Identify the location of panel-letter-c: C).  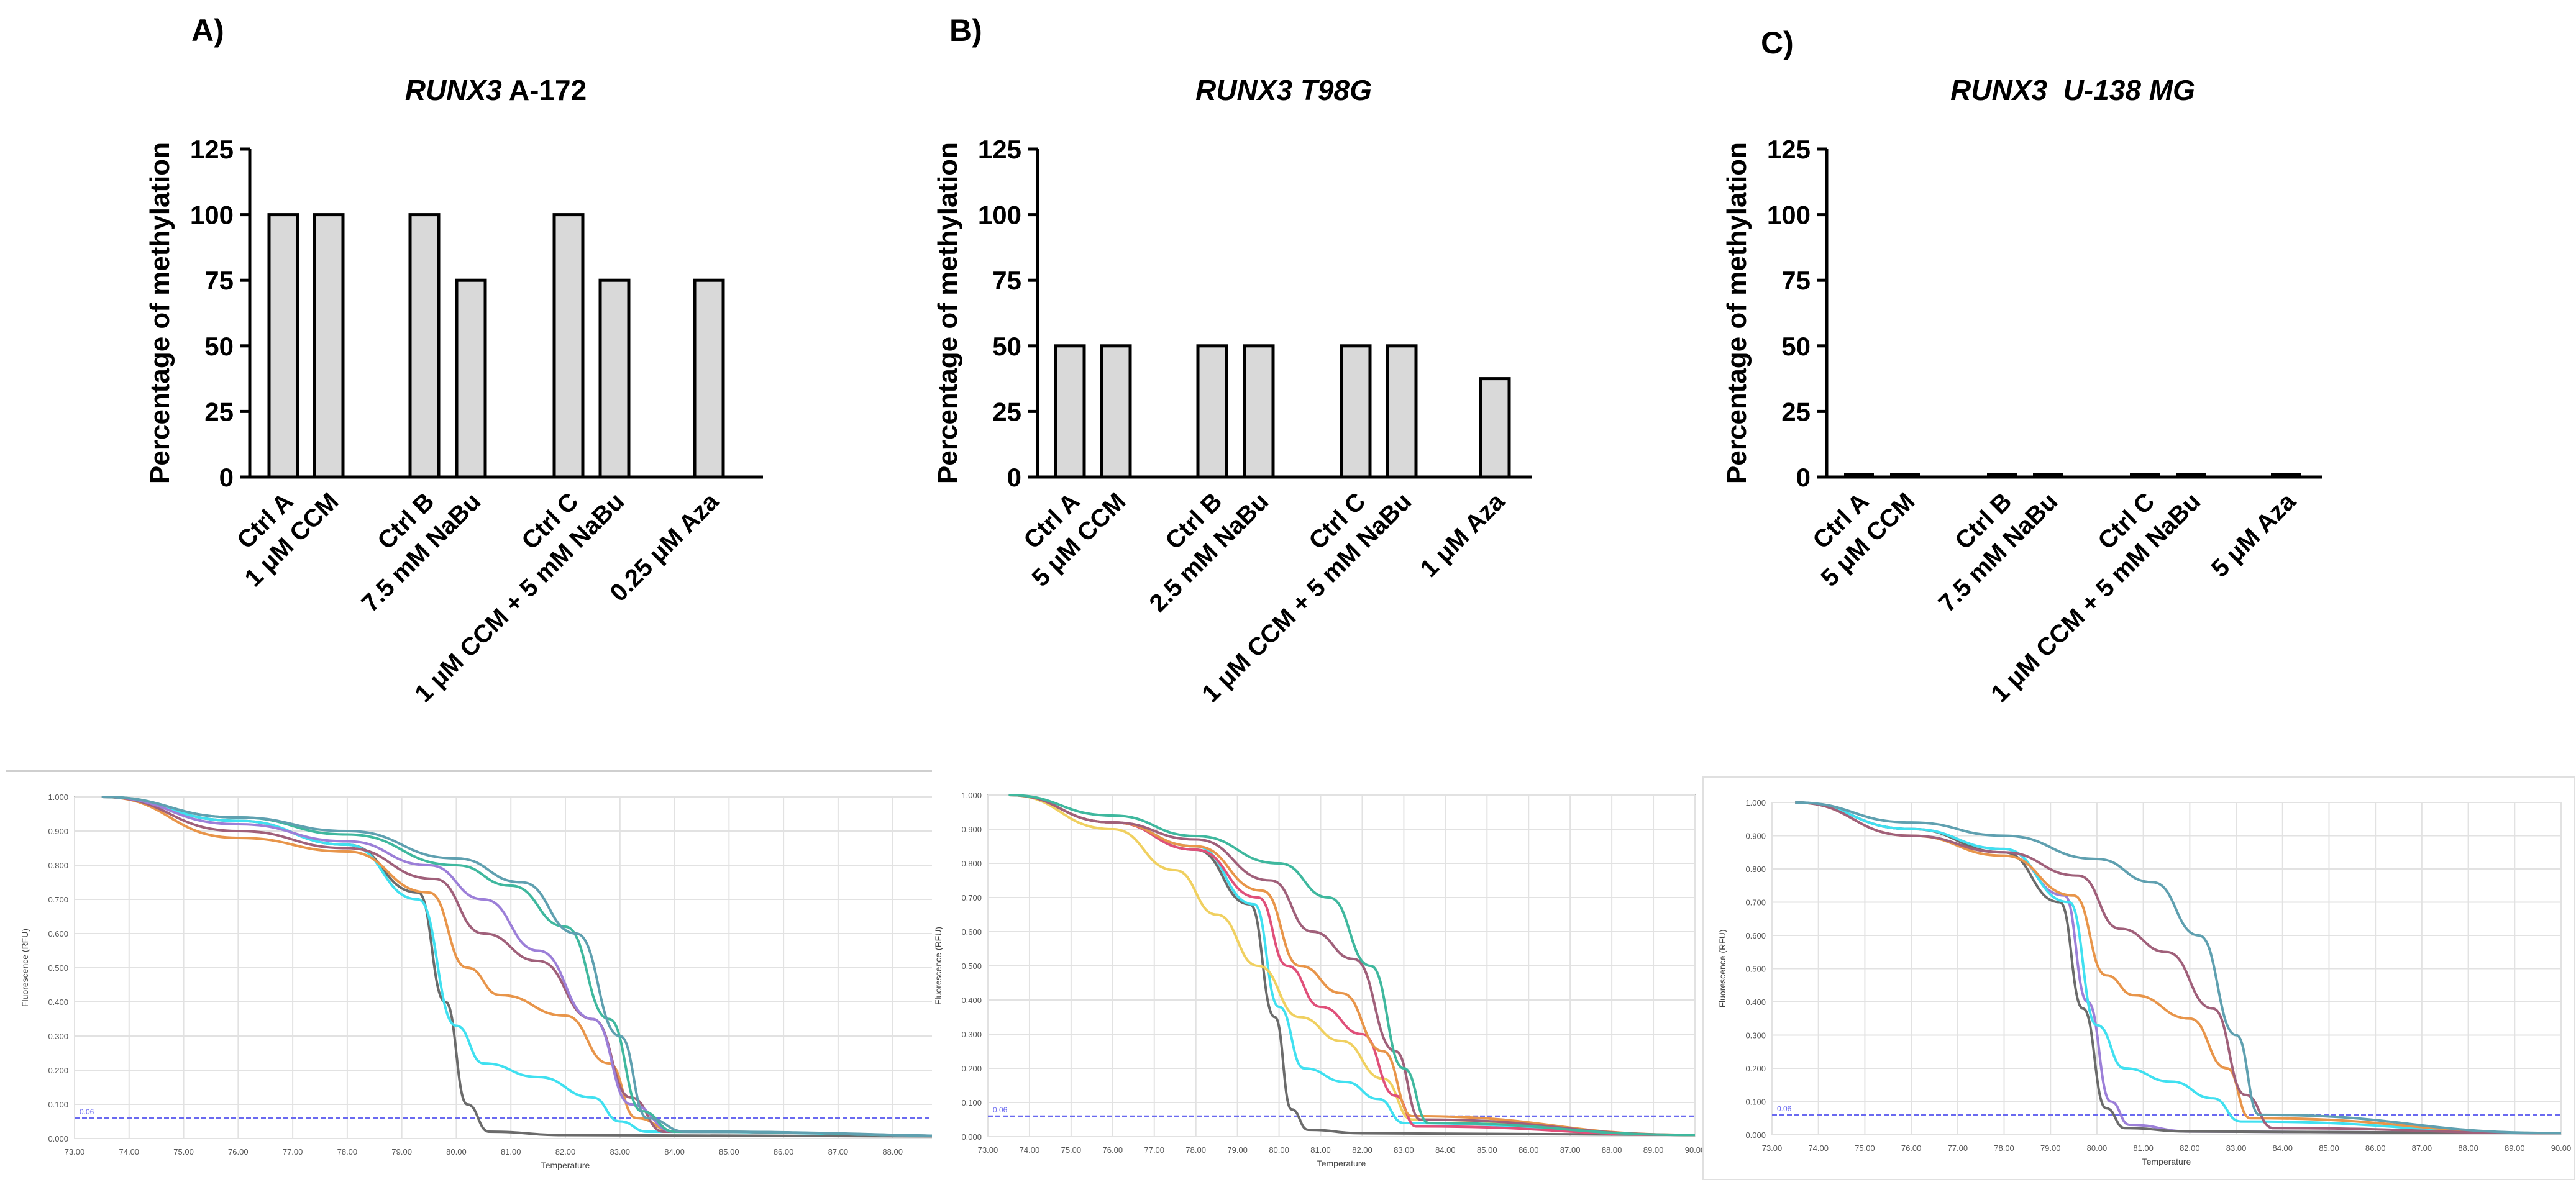
(1777, 42).